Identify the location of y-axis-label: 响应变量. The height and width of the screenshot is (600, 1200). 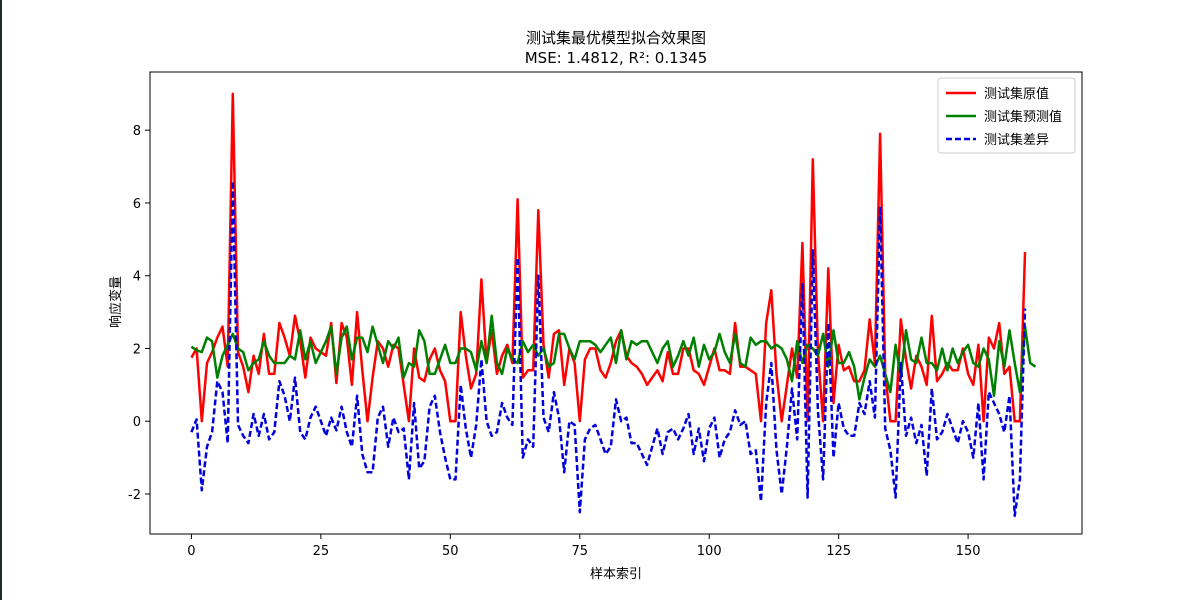
(116, 302).